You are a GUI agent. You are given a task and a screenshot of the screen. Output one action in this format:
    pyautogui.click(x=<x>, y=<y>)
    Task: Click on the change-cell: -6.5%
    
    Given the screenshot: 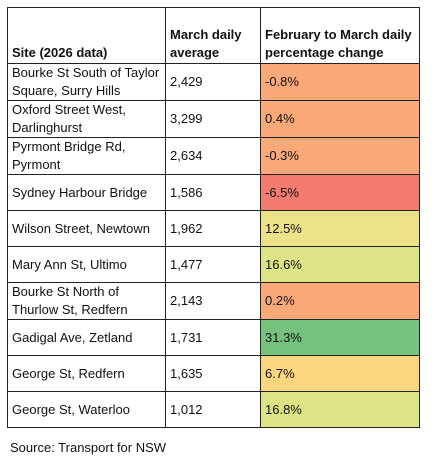 What is the action you would take?
    pyautogui.click(x=340, y=192)
    